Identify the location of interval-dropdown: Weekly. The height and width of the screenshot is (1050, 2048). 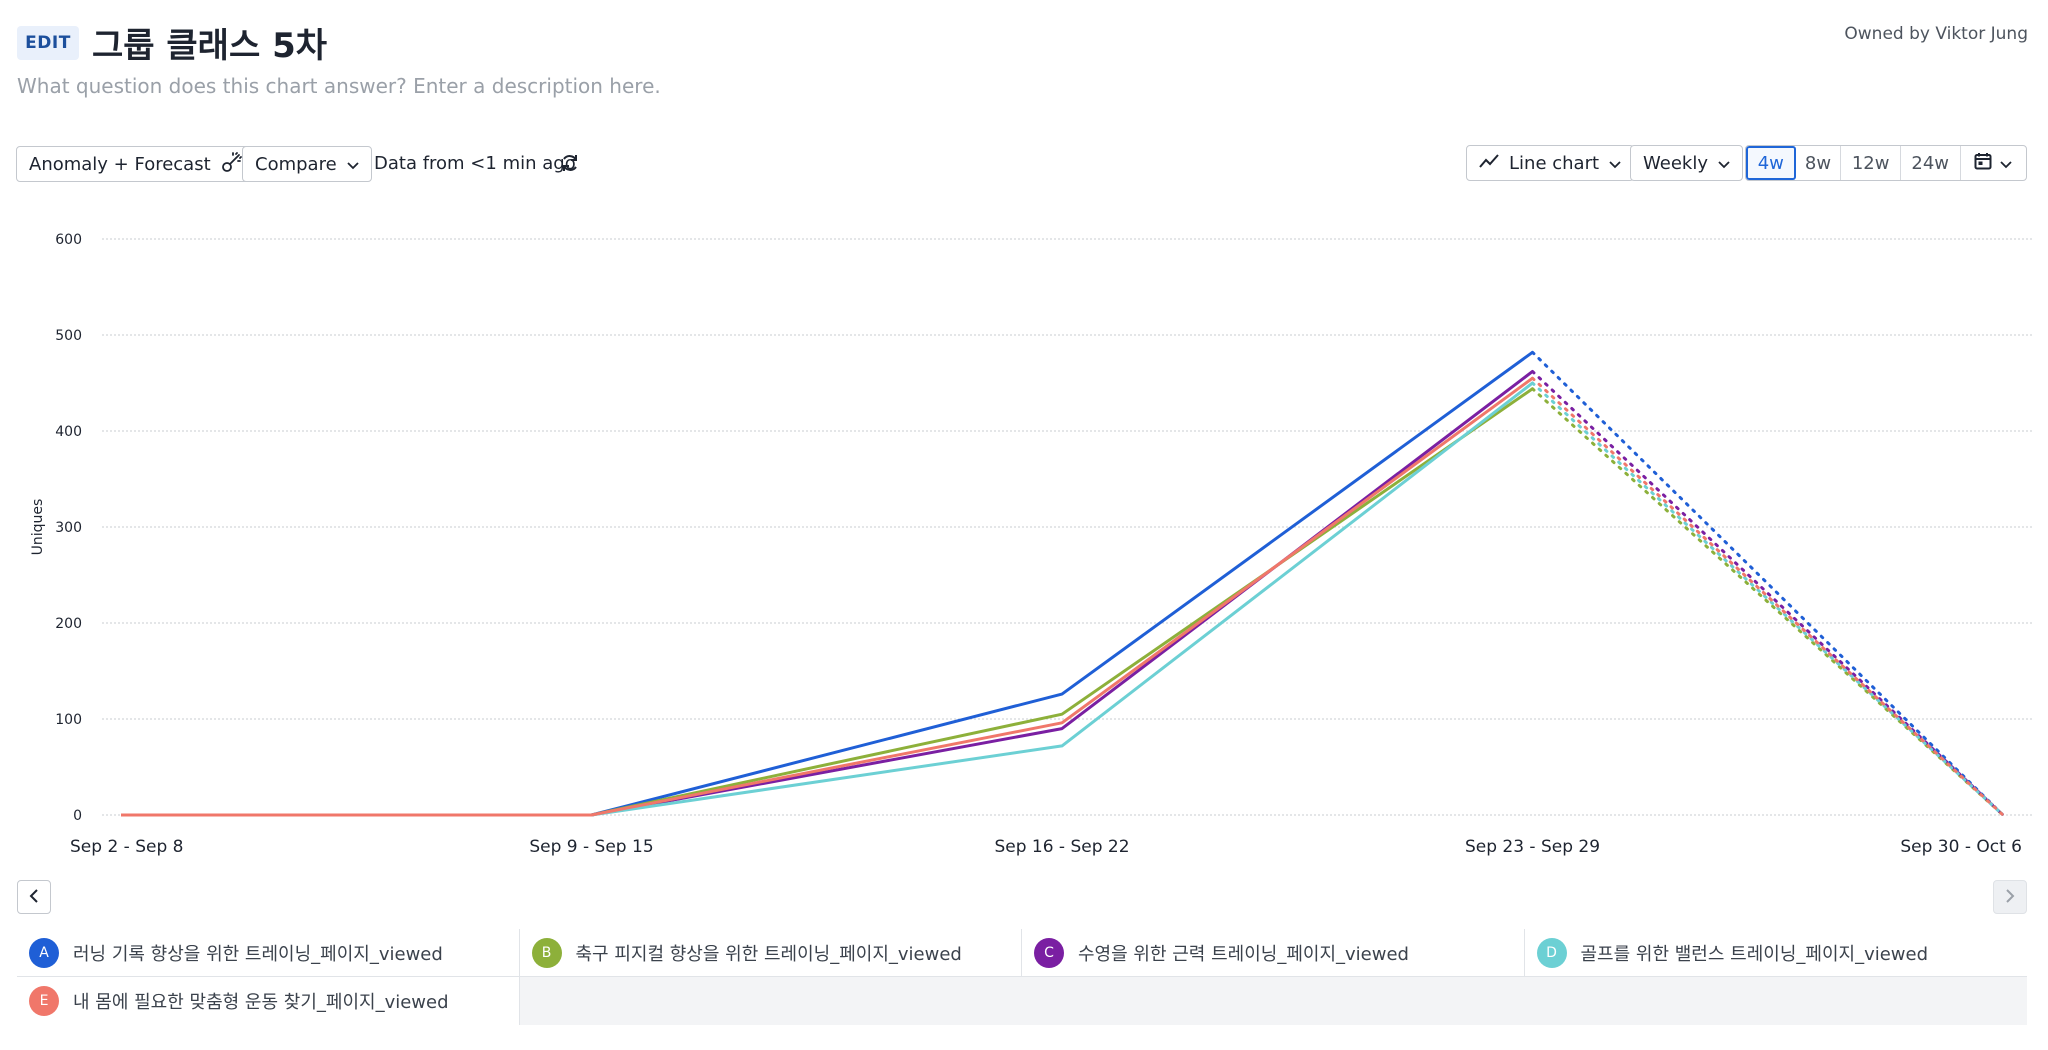
(1686, 163).